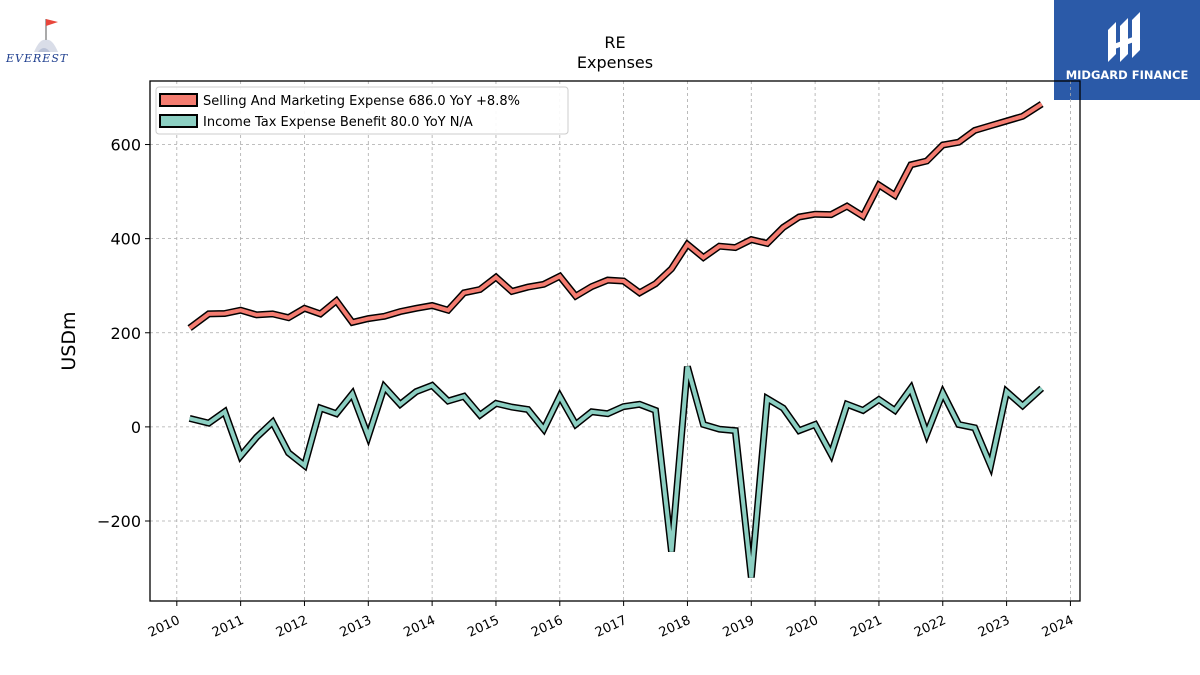 This screenshot has height=675, width=1200. I want to click on y-tick-label: 200, so click(125, 333).